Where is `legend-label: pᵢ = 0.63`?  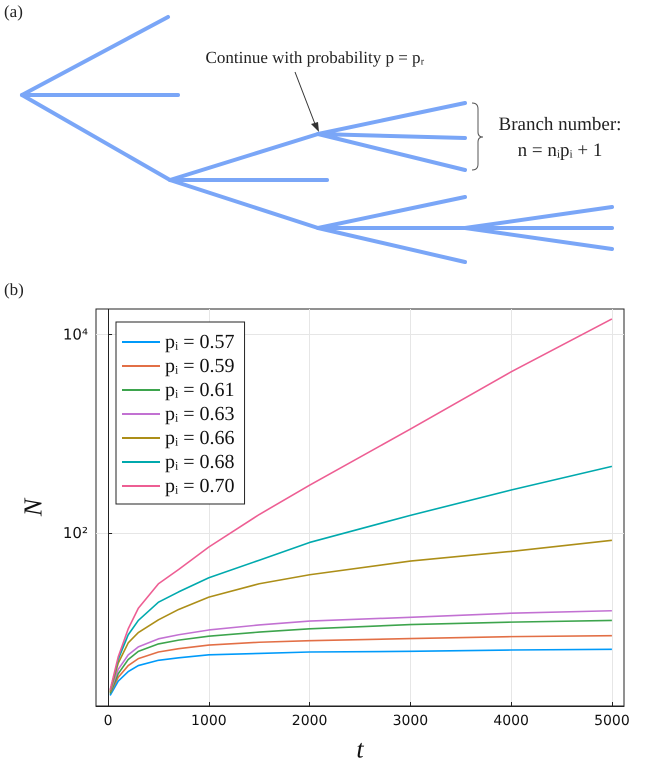
legend-label: pᵢ = 0.63 is located at coordinates (200, 414).